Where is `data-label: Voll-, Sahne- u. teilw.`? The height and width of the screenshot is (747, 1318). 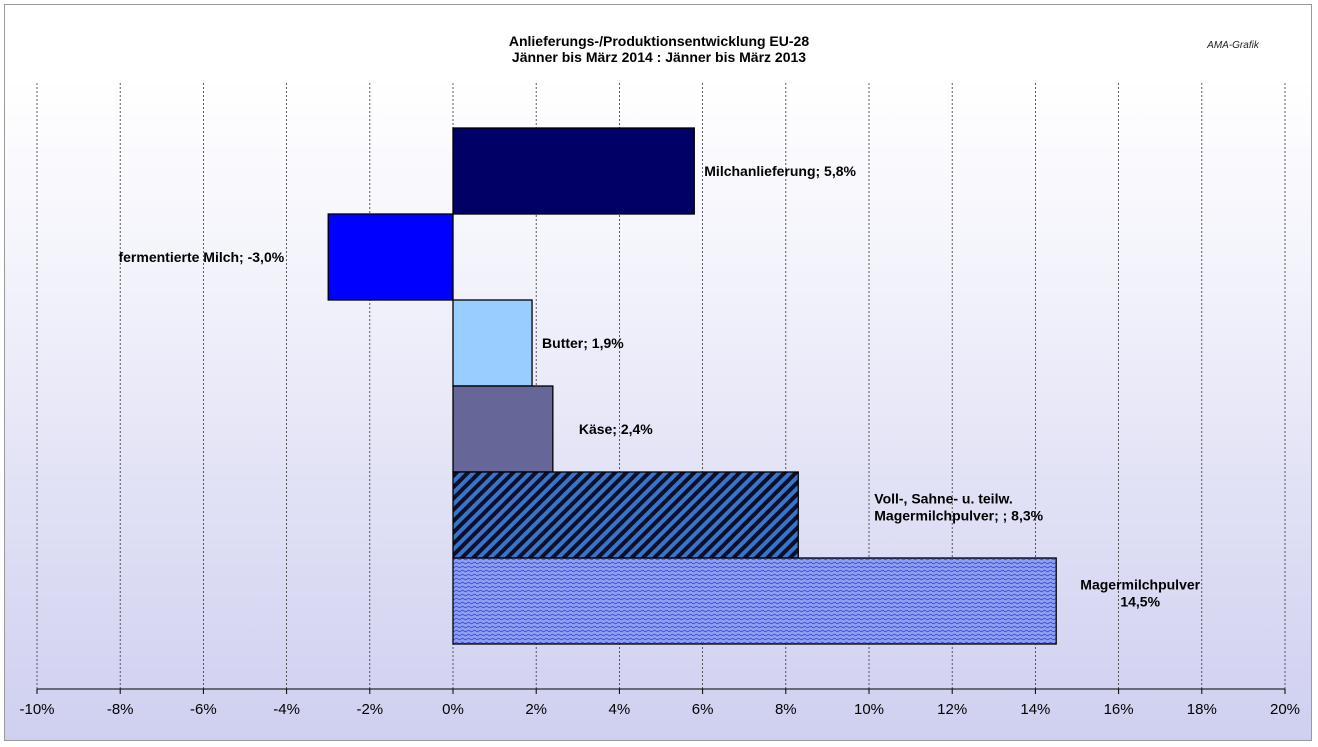 data-label: Voll-, Sahne- u. teilw. is located at coordinates (943, 499).